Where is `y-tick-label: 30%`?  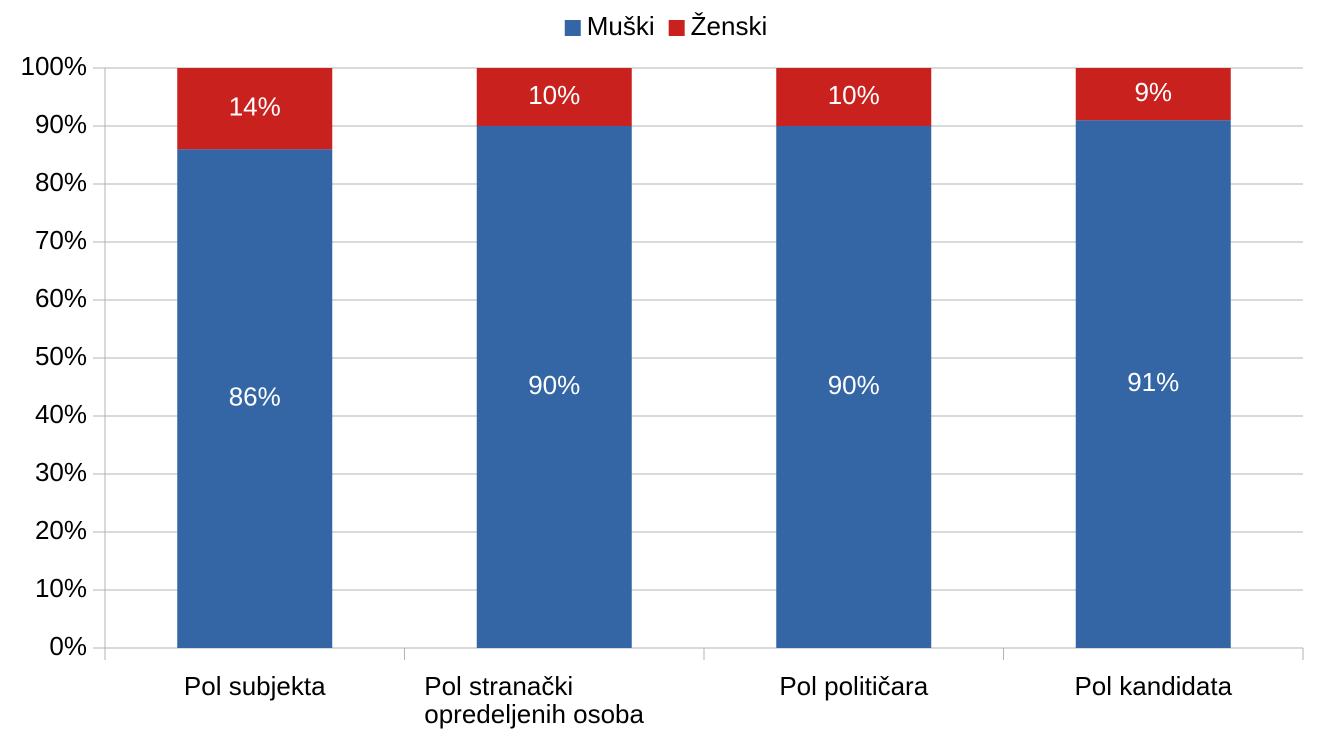
y-tick-label: 30% is located at coordinates (61, 472).